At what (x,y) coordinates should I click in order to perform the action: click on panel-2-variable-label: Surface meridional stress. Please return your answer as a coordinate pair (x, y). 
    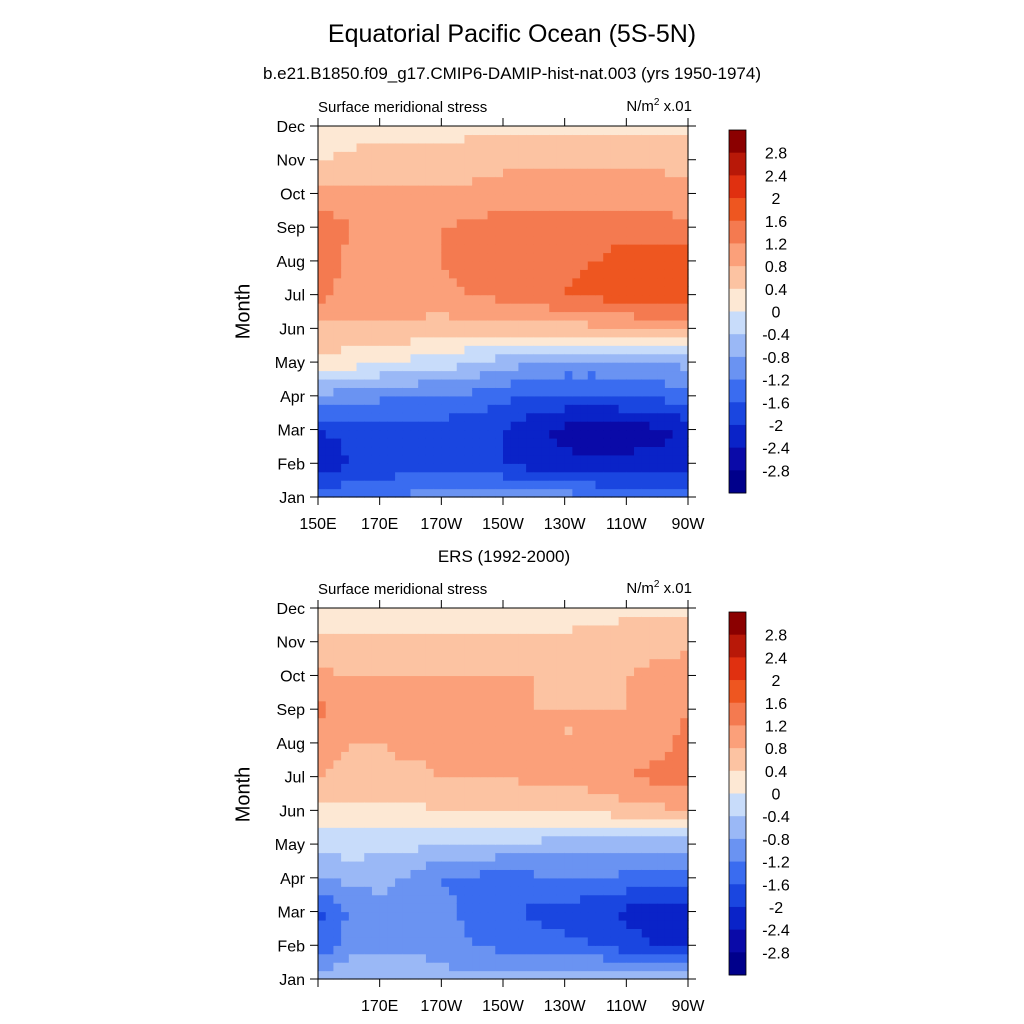
    Looking at the image, I should click on (403, 589).